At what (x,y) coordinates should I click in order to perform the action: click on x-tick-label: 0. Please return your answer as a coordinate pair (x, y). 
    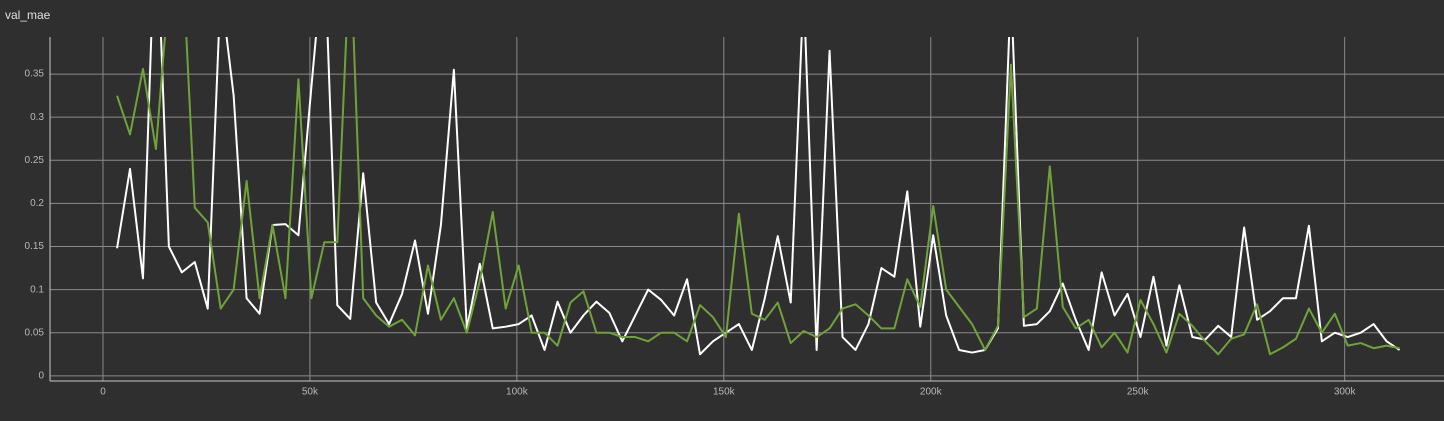
    Looking at the image, I should click on (103, 392).